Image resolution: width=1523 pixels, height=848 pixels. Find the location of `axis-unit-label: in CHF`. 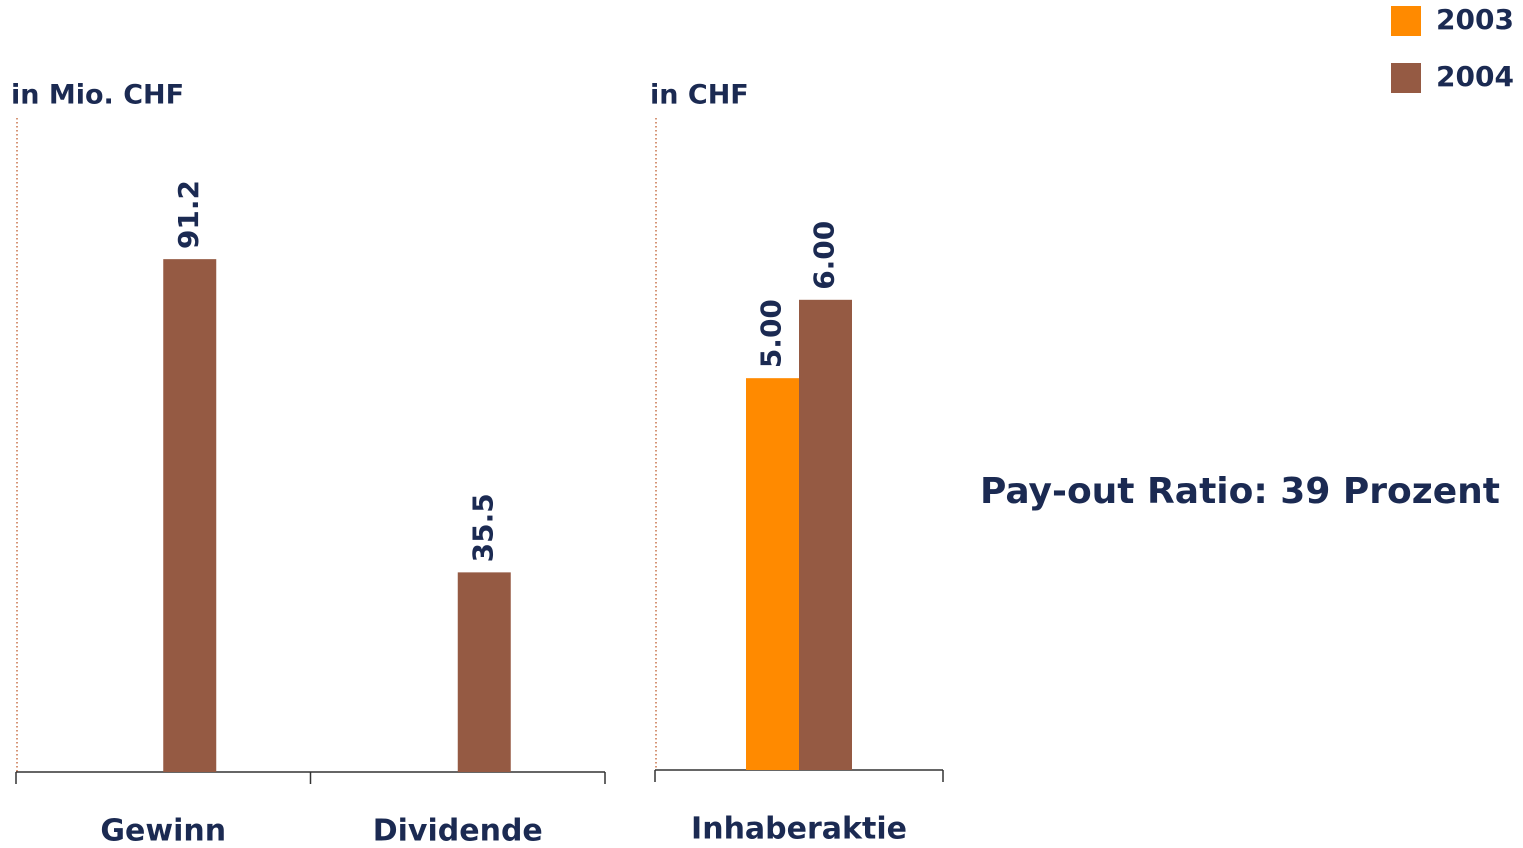

axis-unit-label: in CHF is located at coordinates (699, 95).